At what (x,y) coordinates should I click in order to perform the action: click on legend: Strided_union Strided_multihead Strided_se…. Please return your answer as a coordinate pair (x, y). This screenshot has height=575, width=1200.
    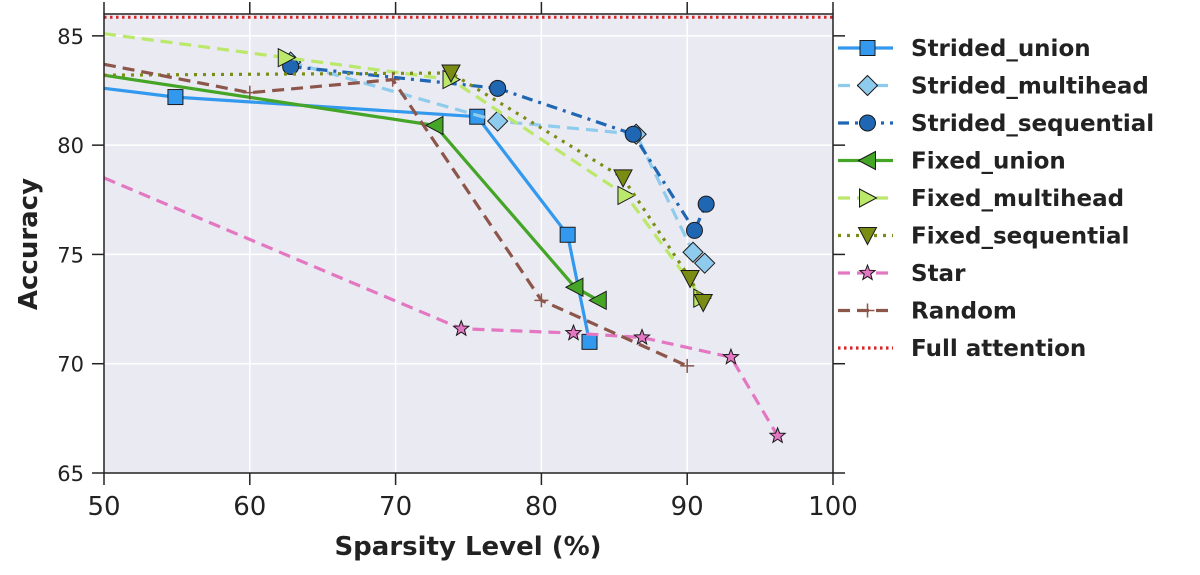
    Looking at the image, I should click on (996, 199).